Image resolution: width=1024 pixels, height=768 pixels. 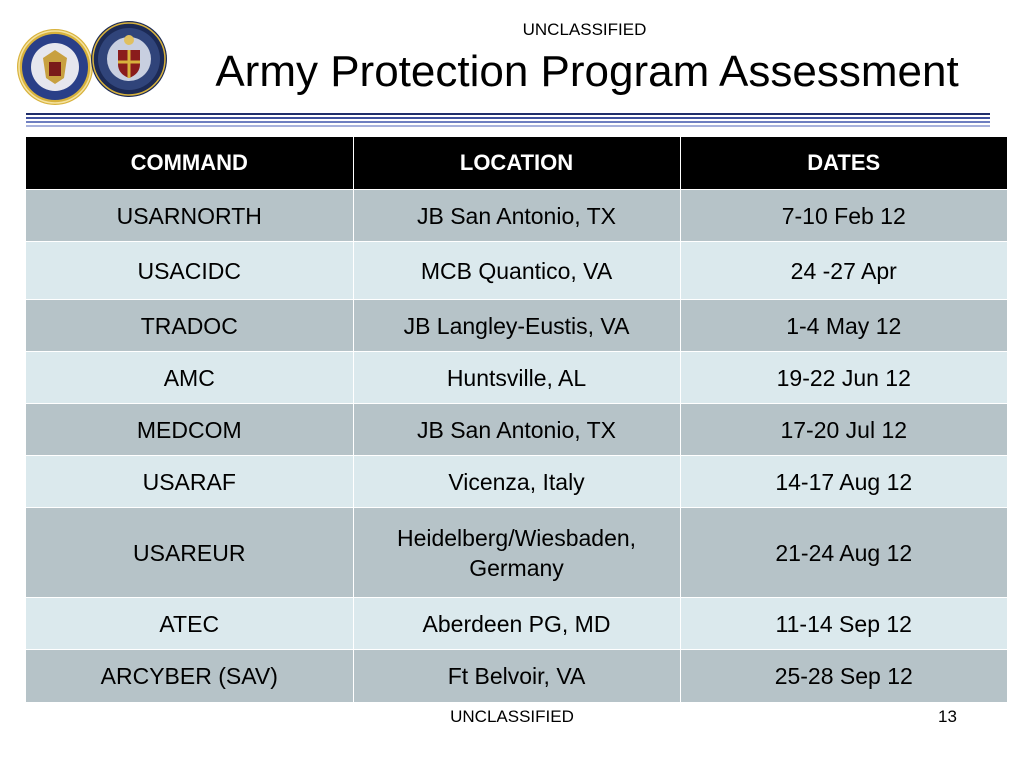 What do you see at coordinates (190, 552) in the screenshot?
I see `cell-command: USAREUR` at bounding box center [190, 552].